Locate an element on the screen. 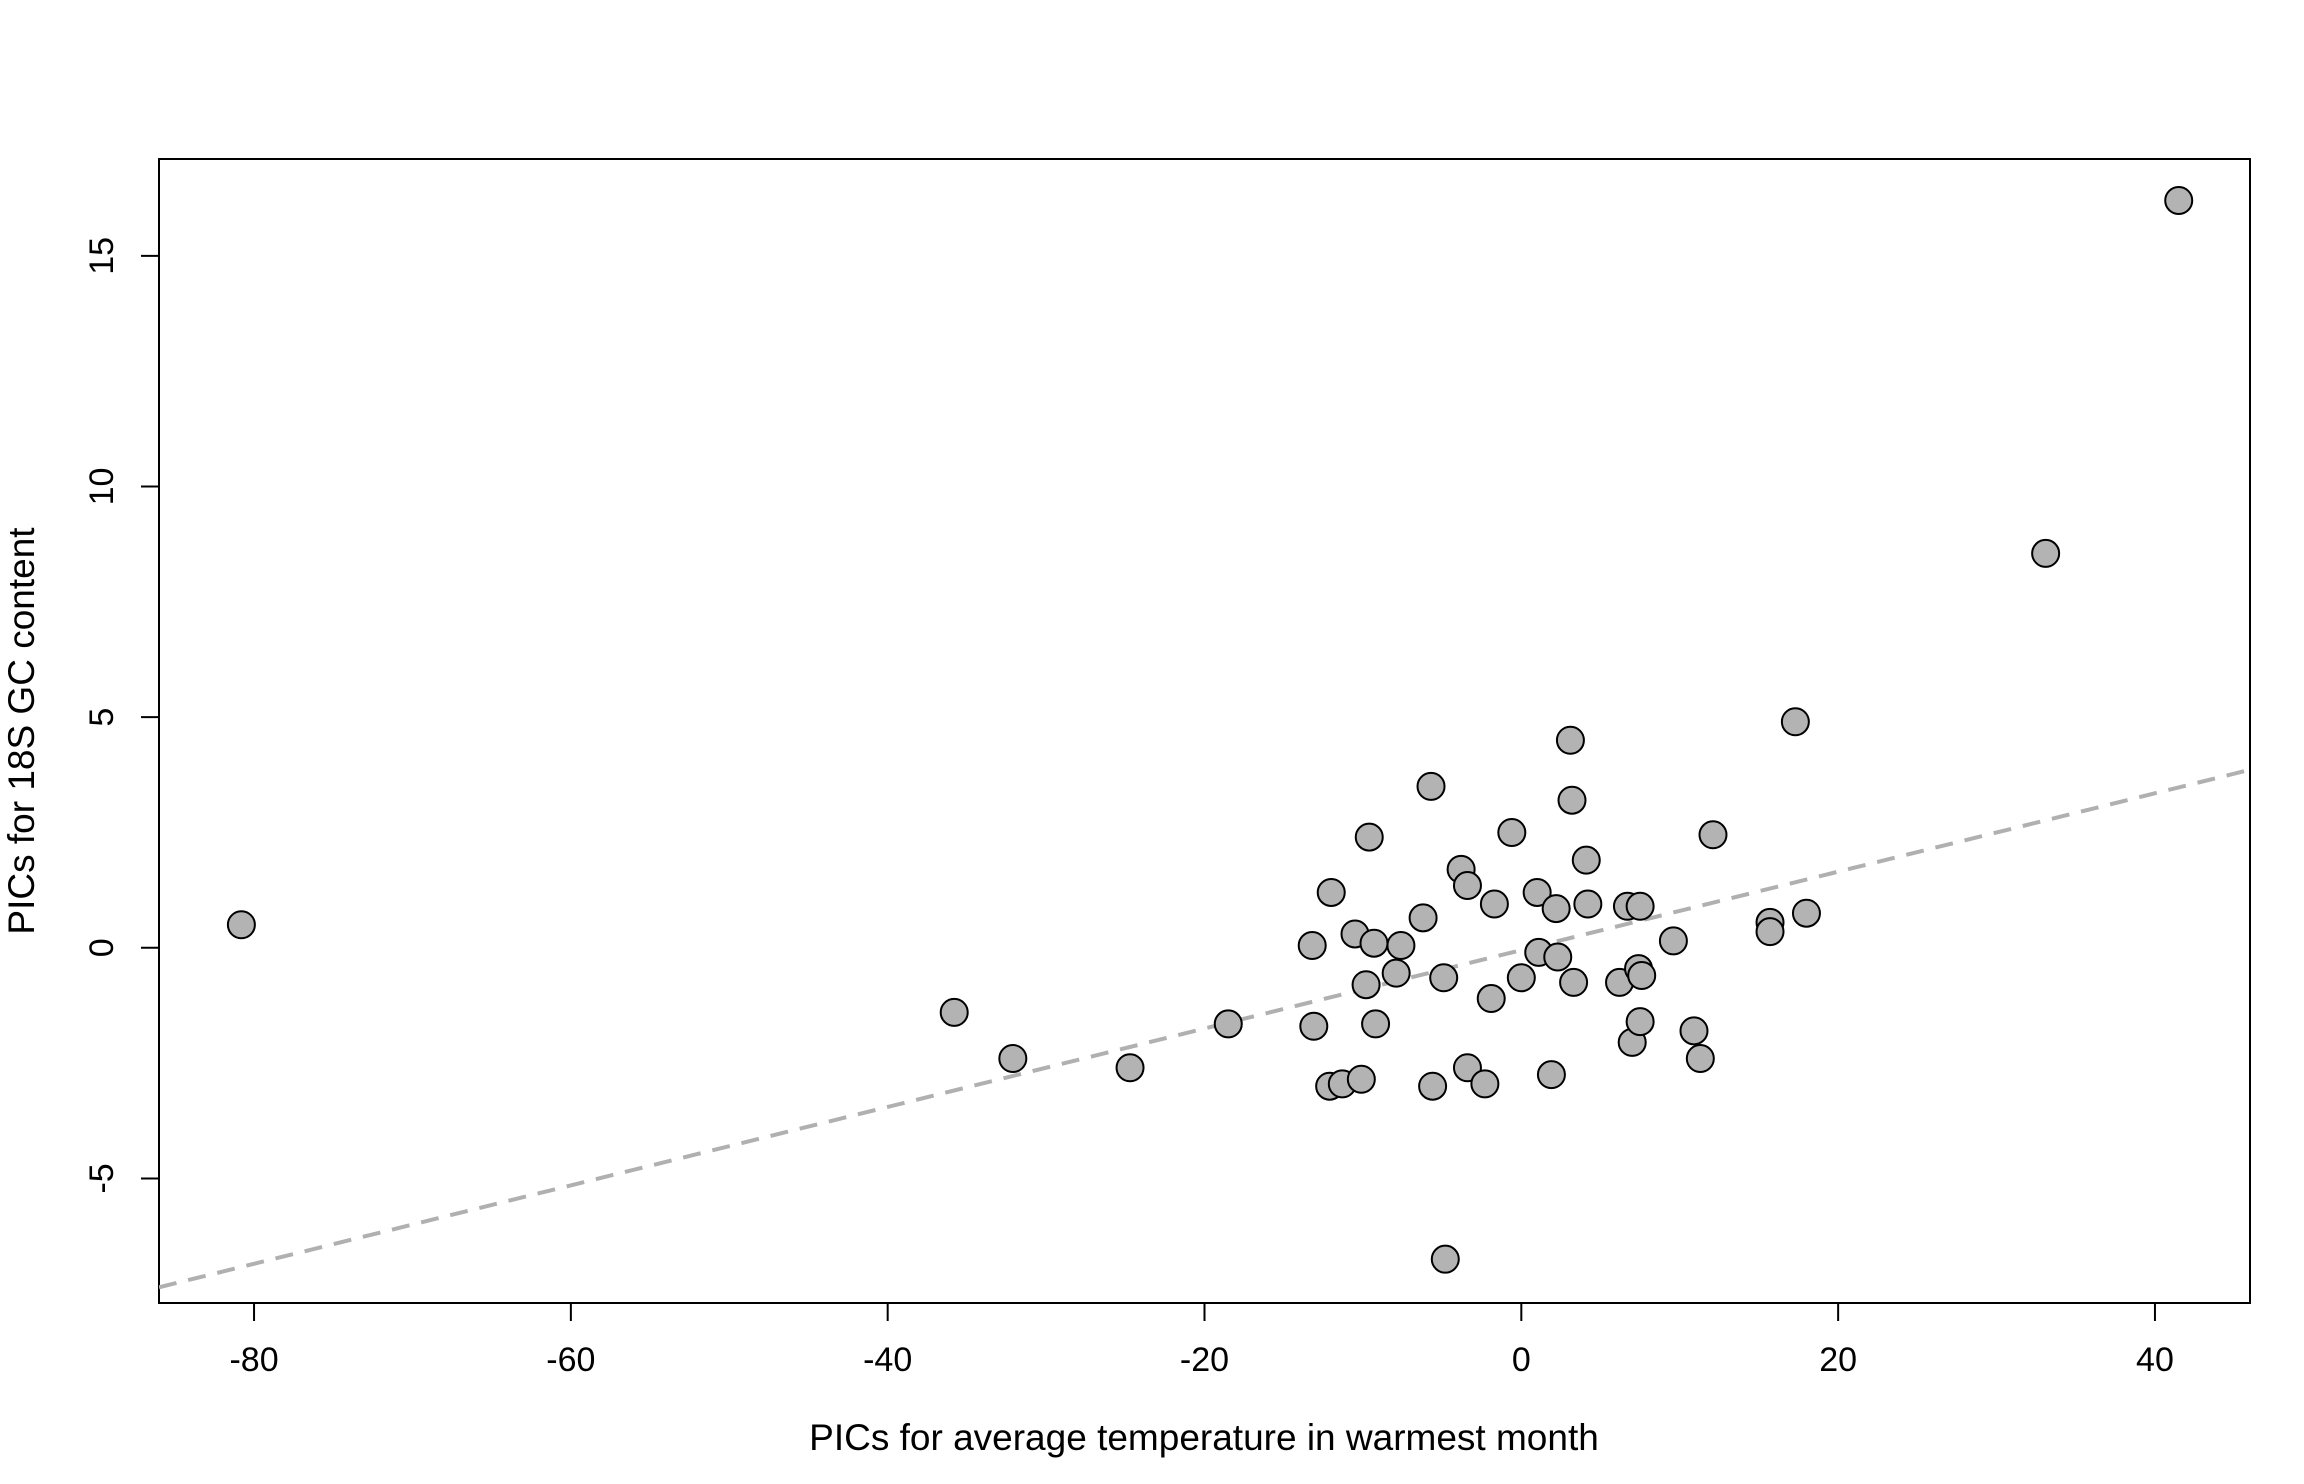  x-tick-label: -80 is located at coordinates (253, 1360).